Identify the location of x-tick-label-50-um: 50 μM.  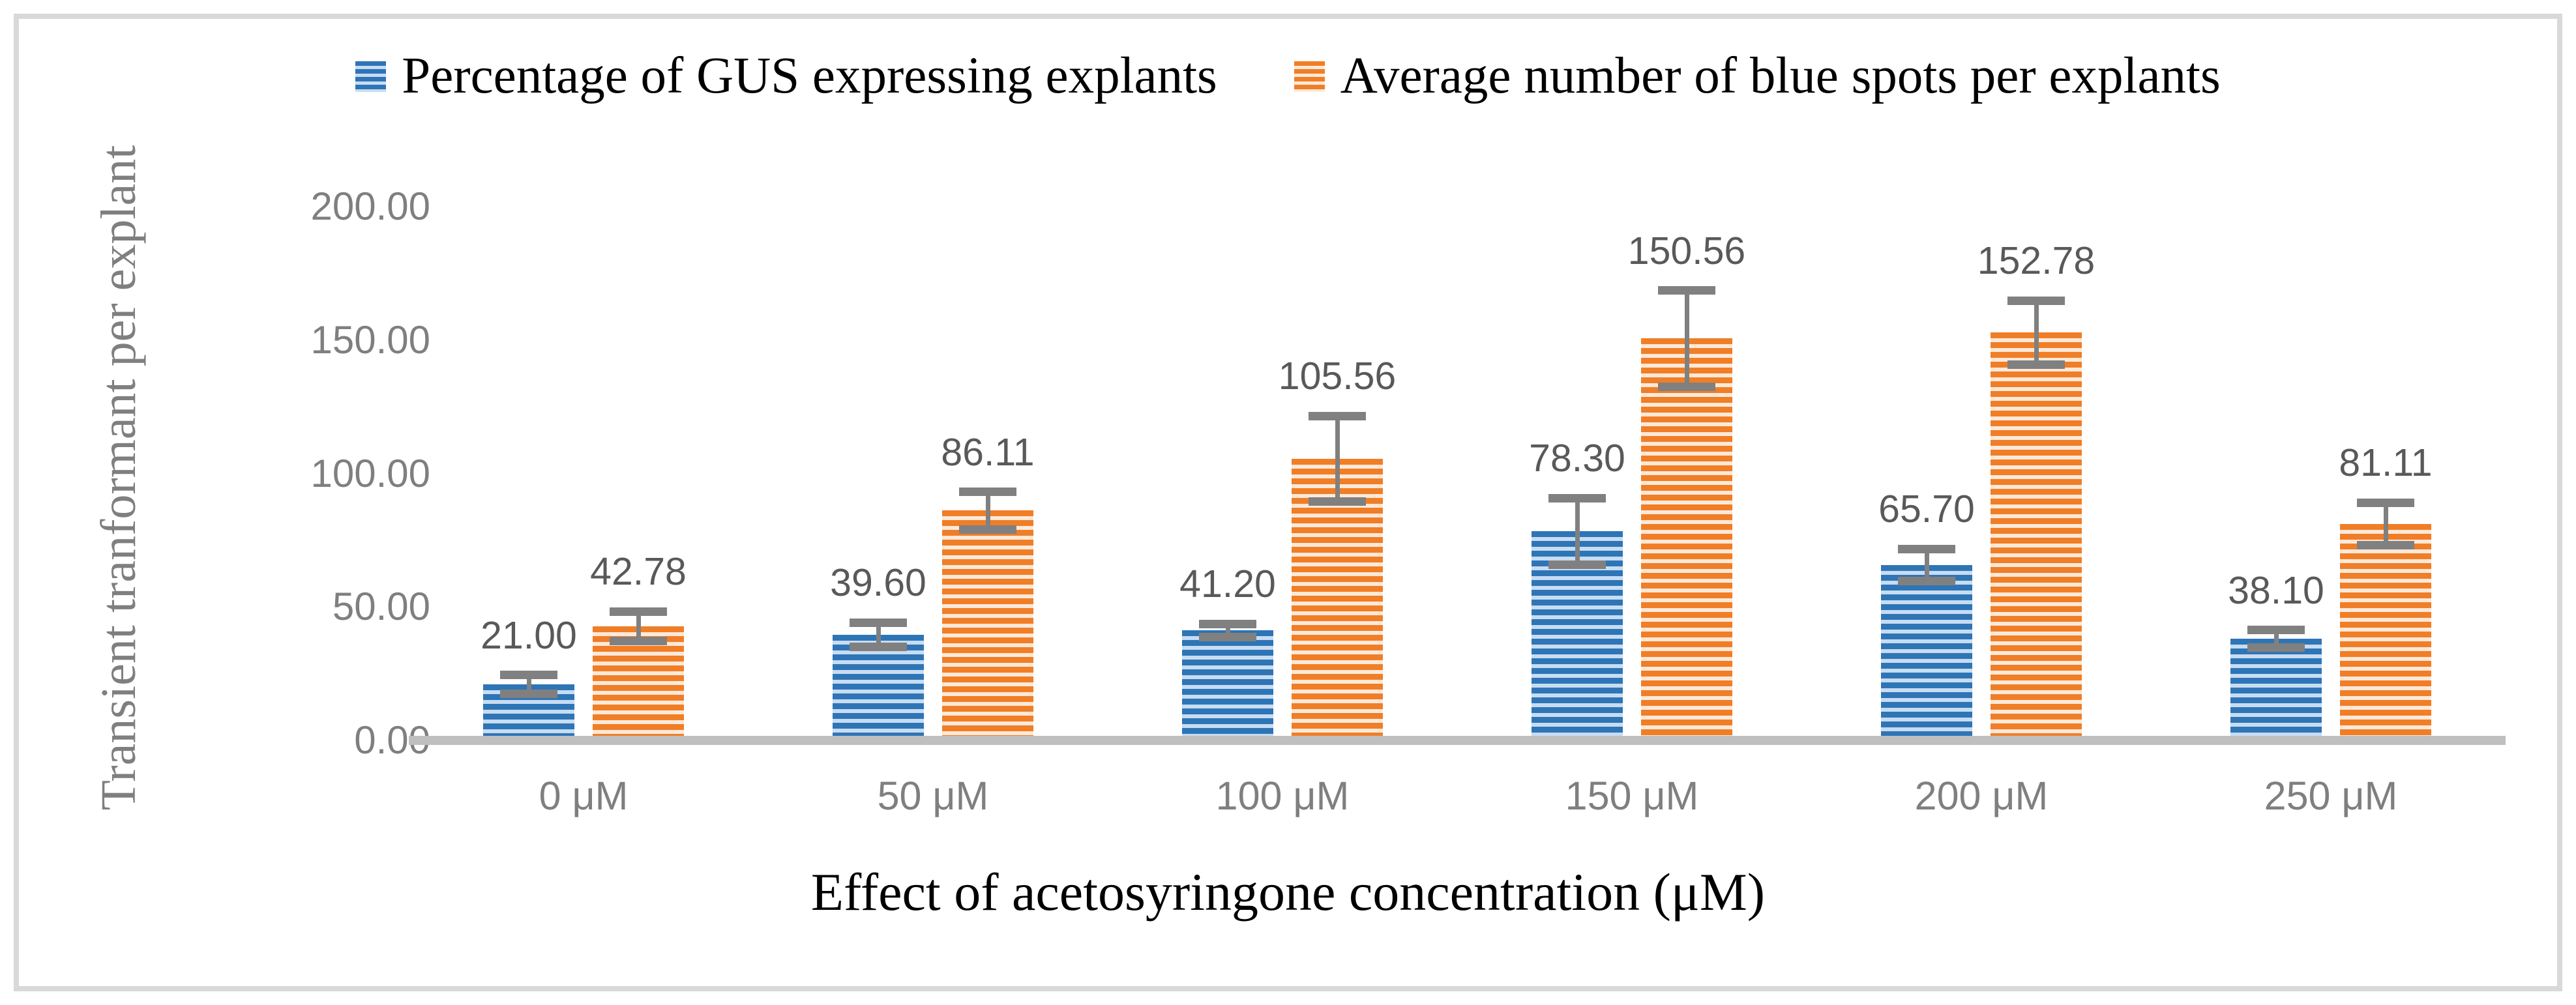
(933, 796).